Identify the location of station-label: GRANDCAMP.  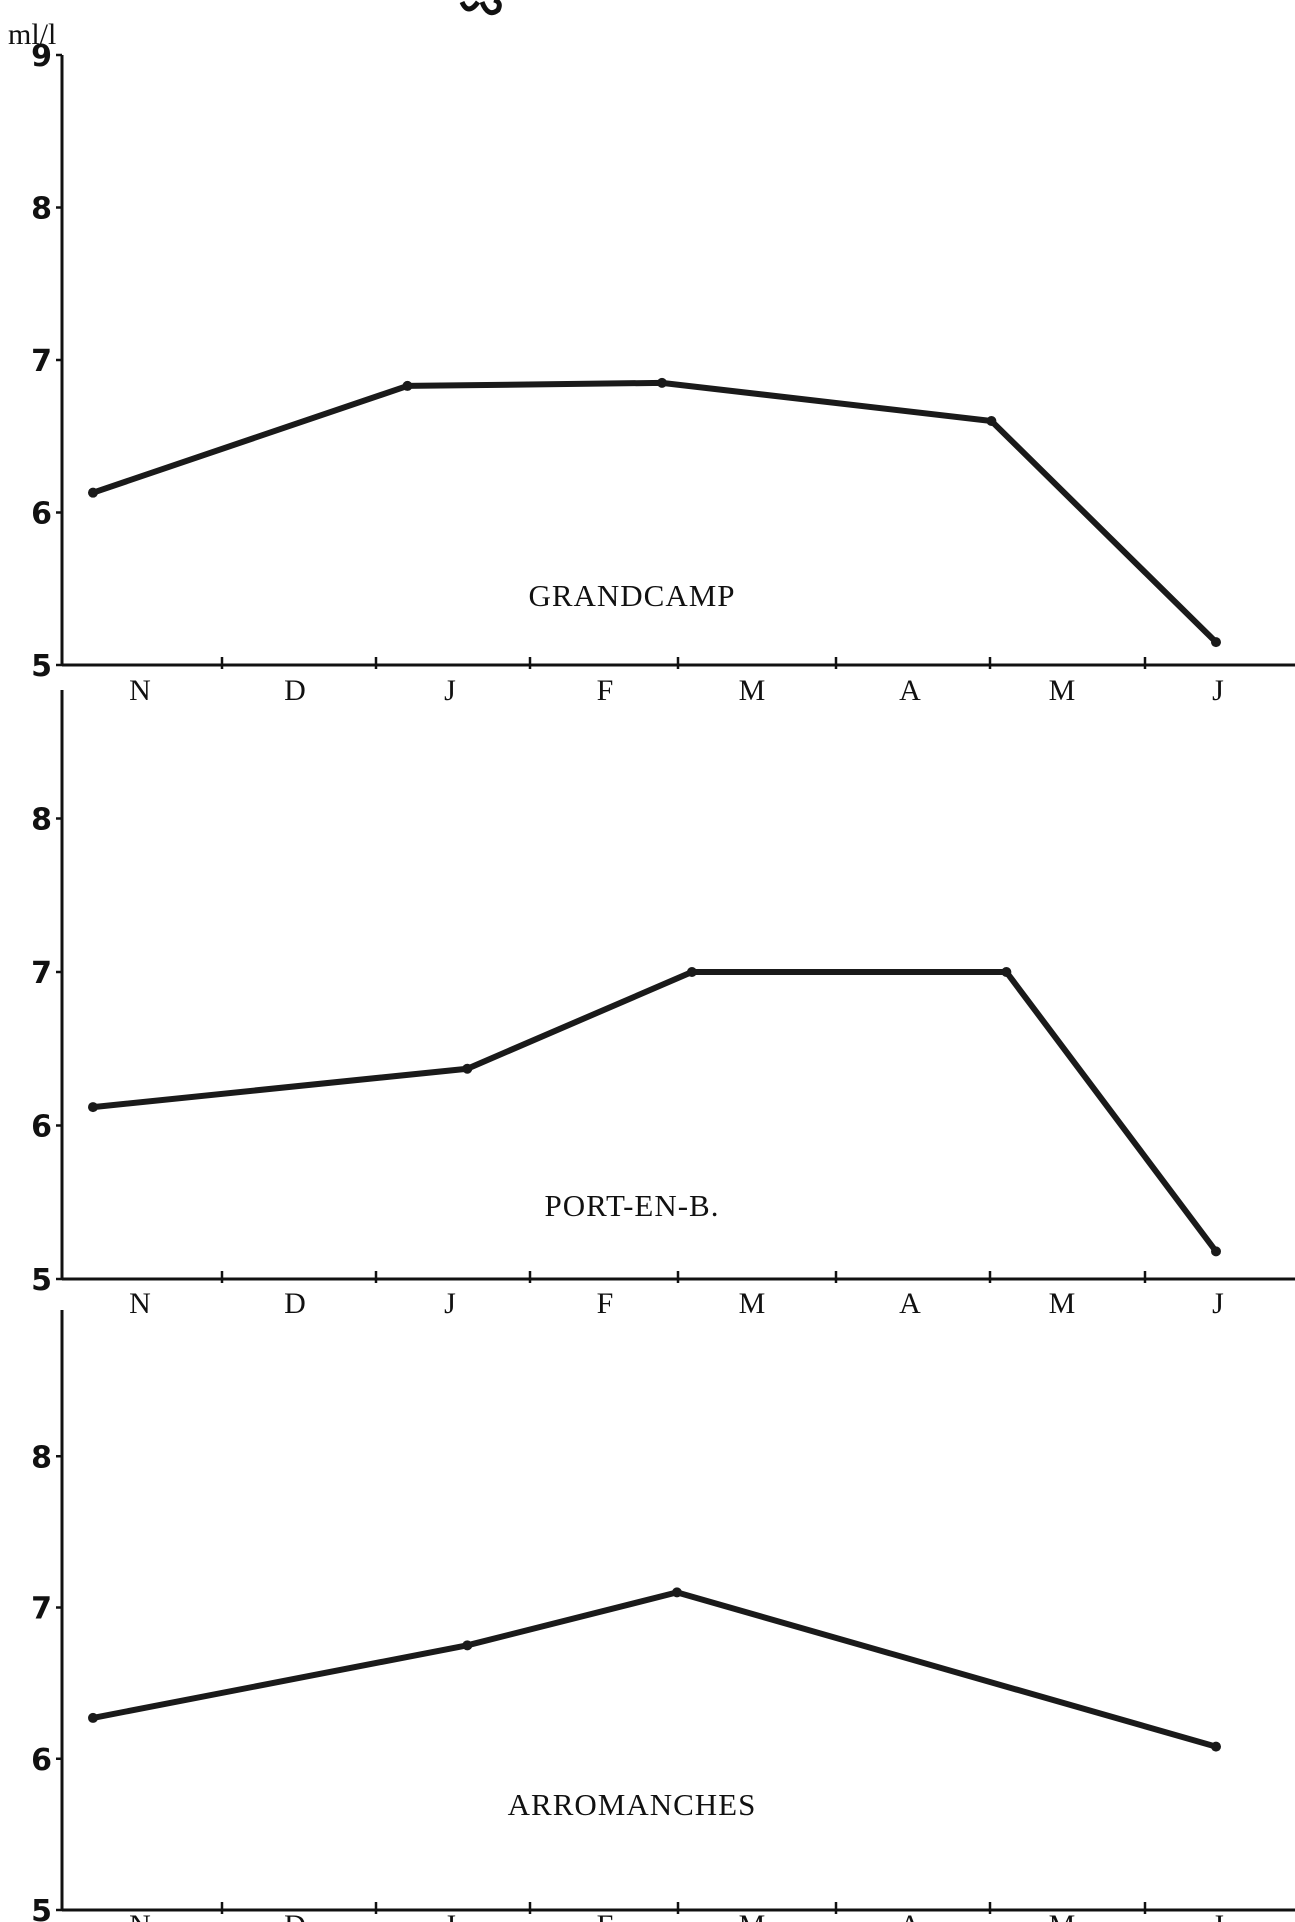
(631, 595).